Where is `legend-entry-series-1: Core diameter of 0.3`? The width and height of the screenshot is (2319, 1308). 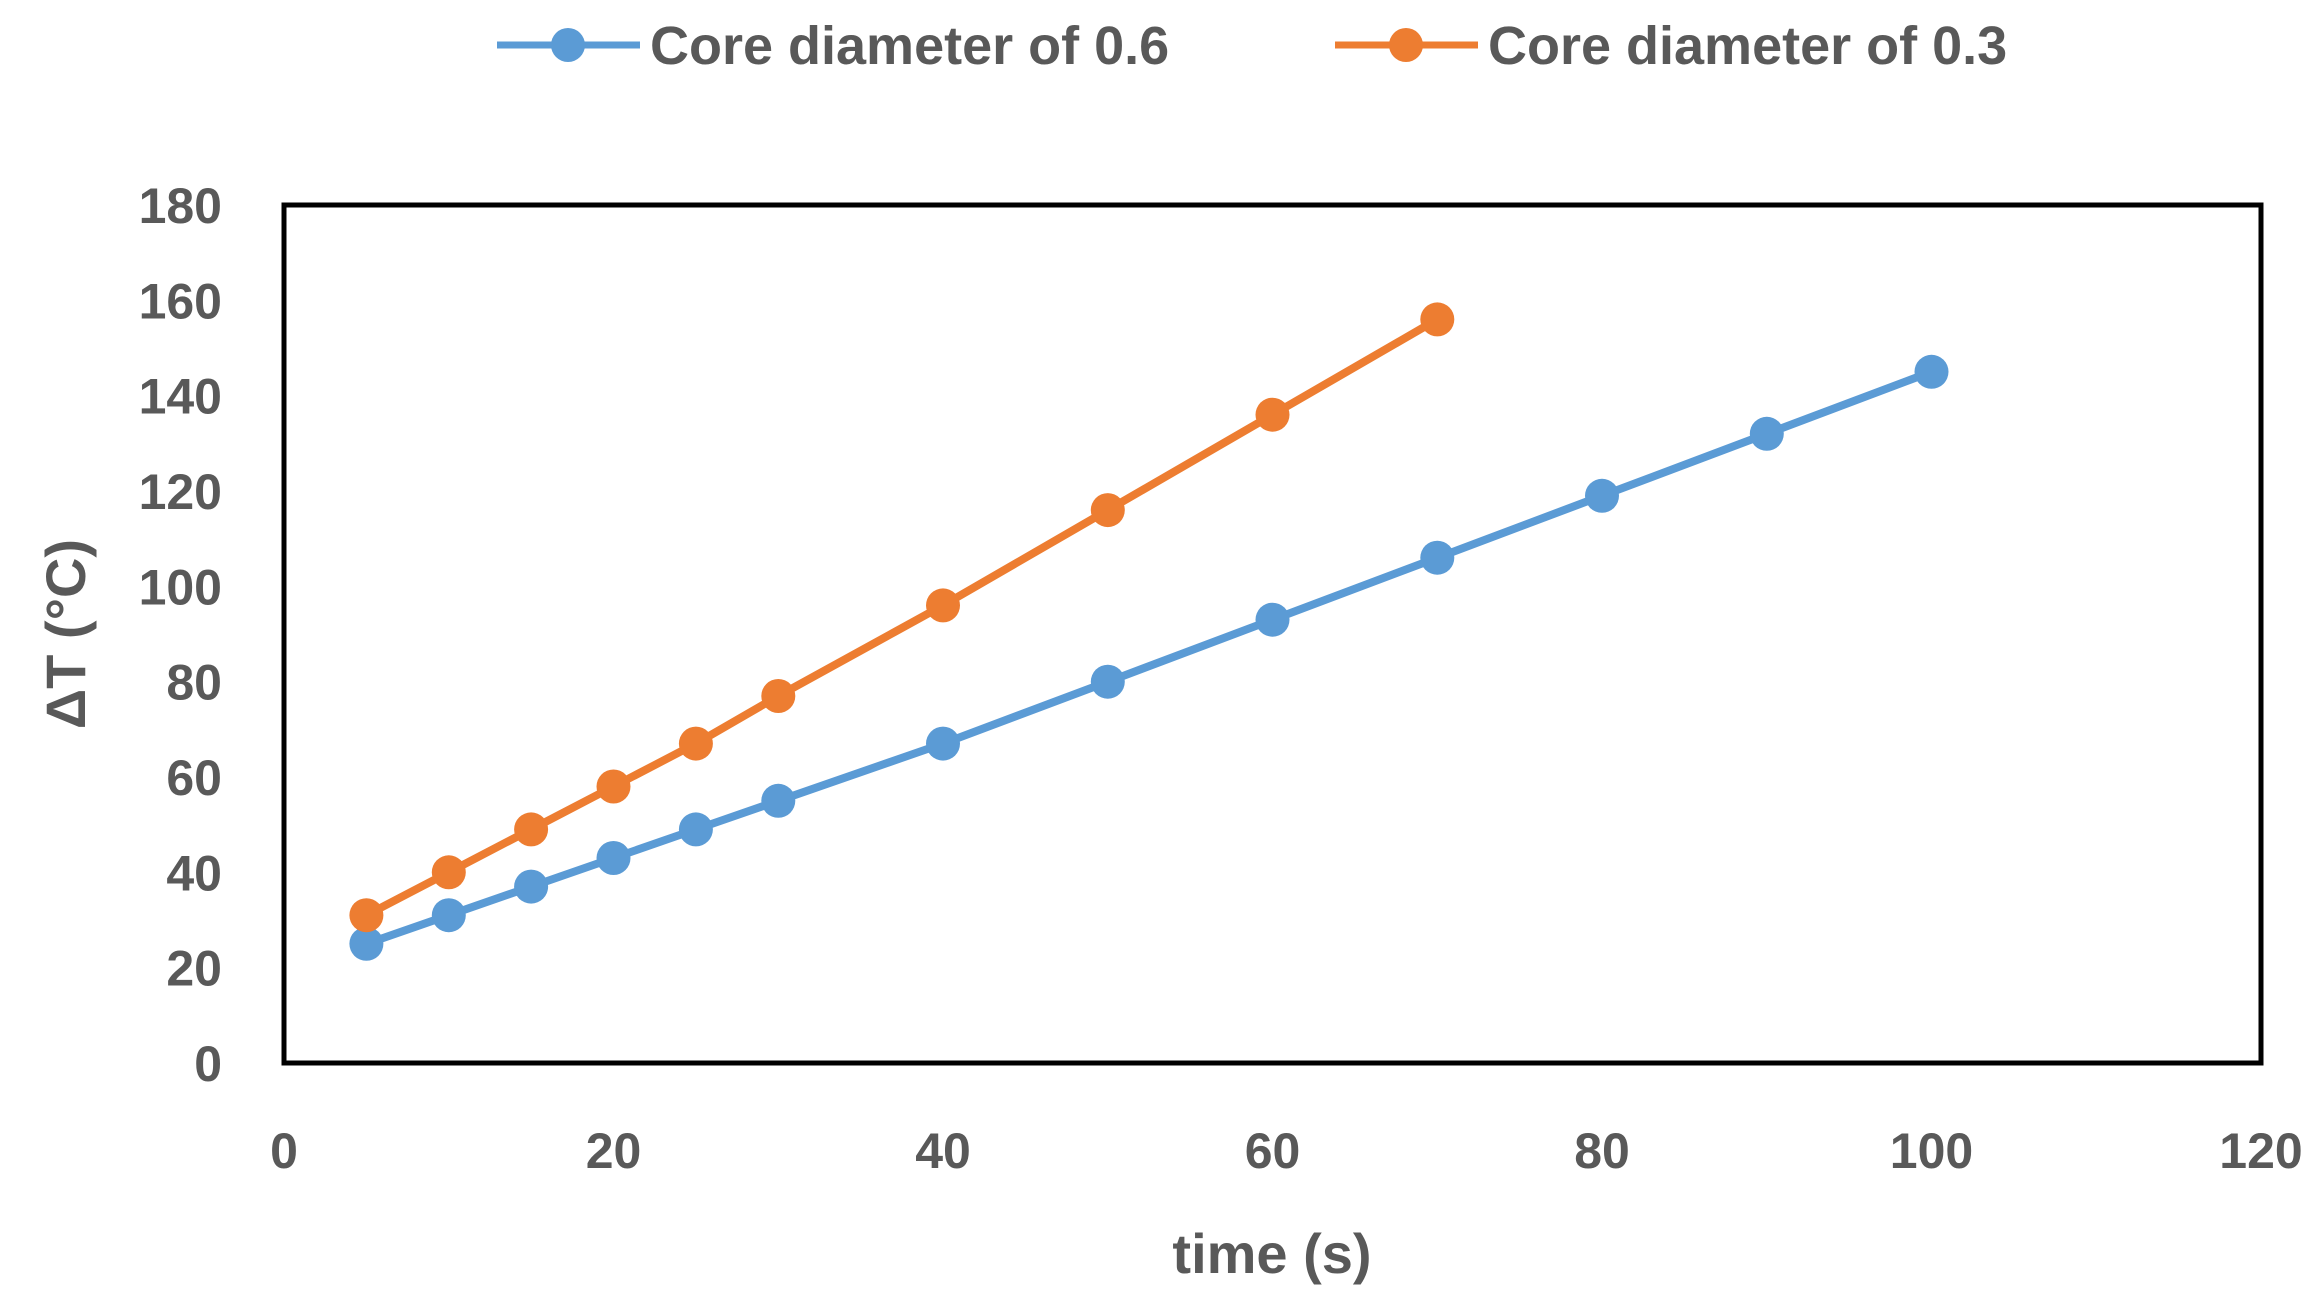 legend-entry-series-1: Core diameter of 0.3 is located at coordinates (1671, 46).